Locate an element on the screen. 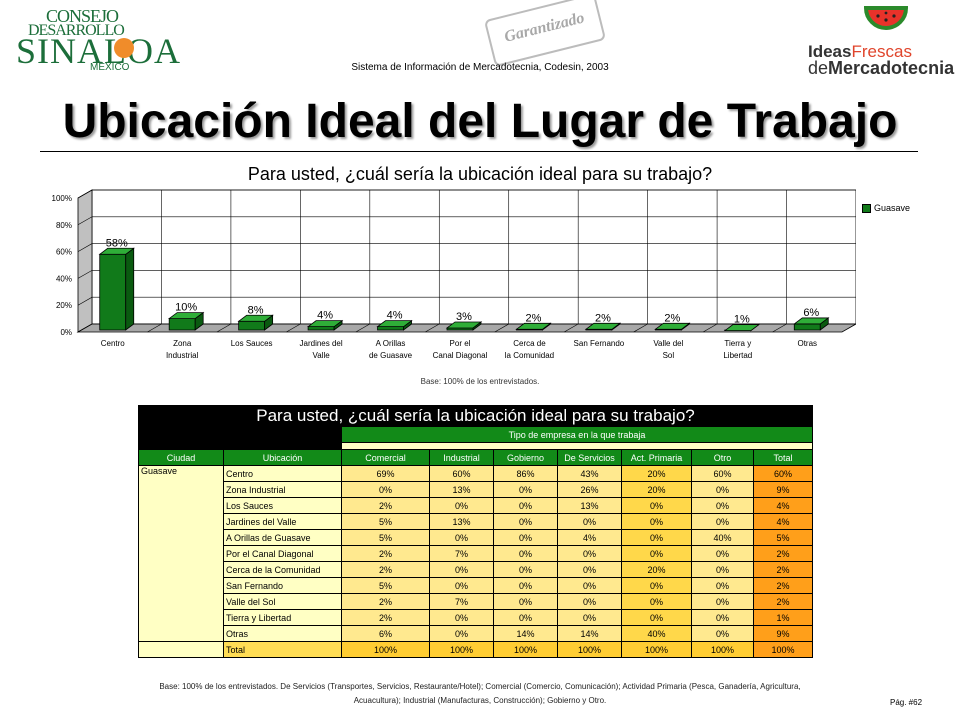  value-cell: 60% is located at coordinates (461, 473).